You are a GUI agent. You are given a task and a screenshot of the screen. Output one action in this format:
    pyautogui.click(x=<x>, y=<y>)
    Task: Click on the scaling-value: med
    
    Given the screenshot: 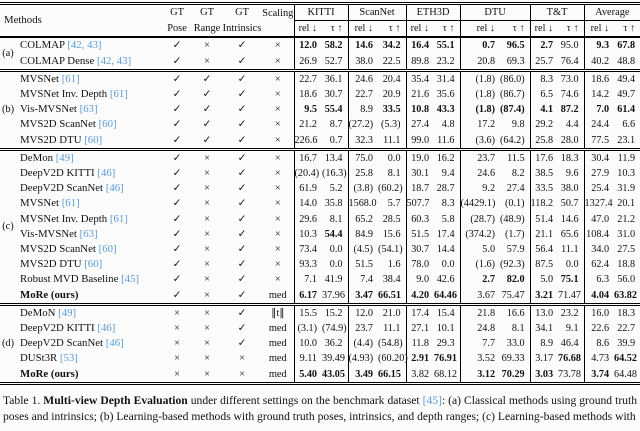 What is the action you would take?
    pyautogui.click(x=277, y=359)
    